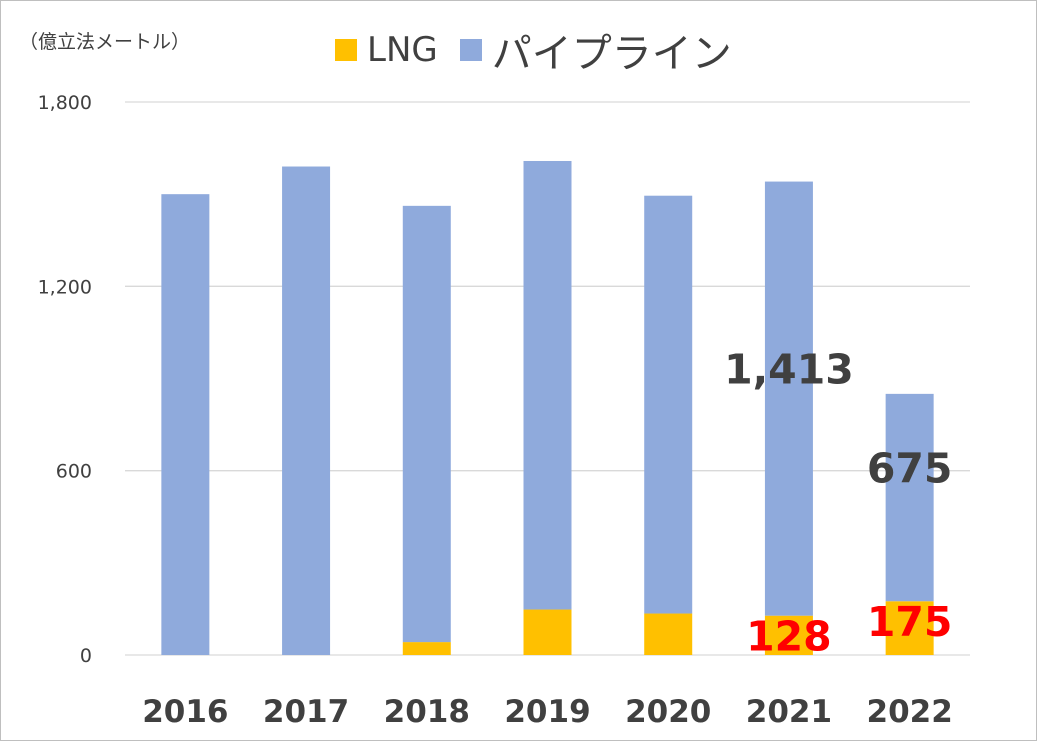  Describe the element at coordinates (105, 42) in the screenshot. I see `y-axis-unit-label: （億立法メートル）` at that location.